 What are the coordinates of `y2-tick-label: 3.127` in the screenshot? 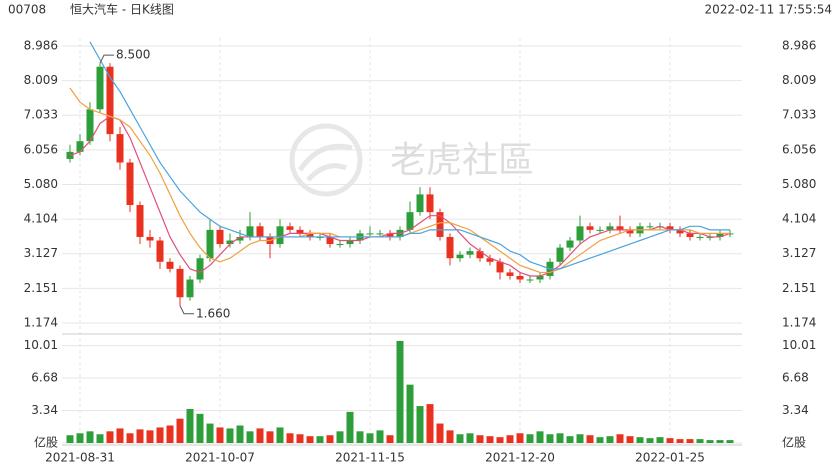 It's located at (799, 253).